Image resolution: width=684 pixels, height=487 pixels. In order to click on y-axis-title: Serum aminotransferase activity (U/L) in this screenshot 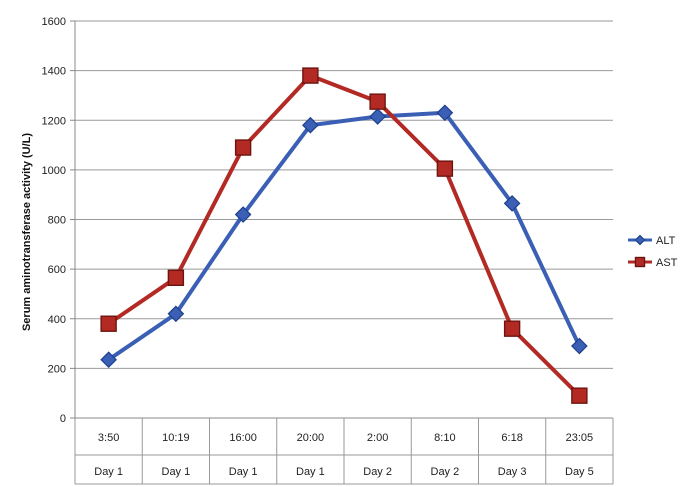, I will do `click(27, 232)`.